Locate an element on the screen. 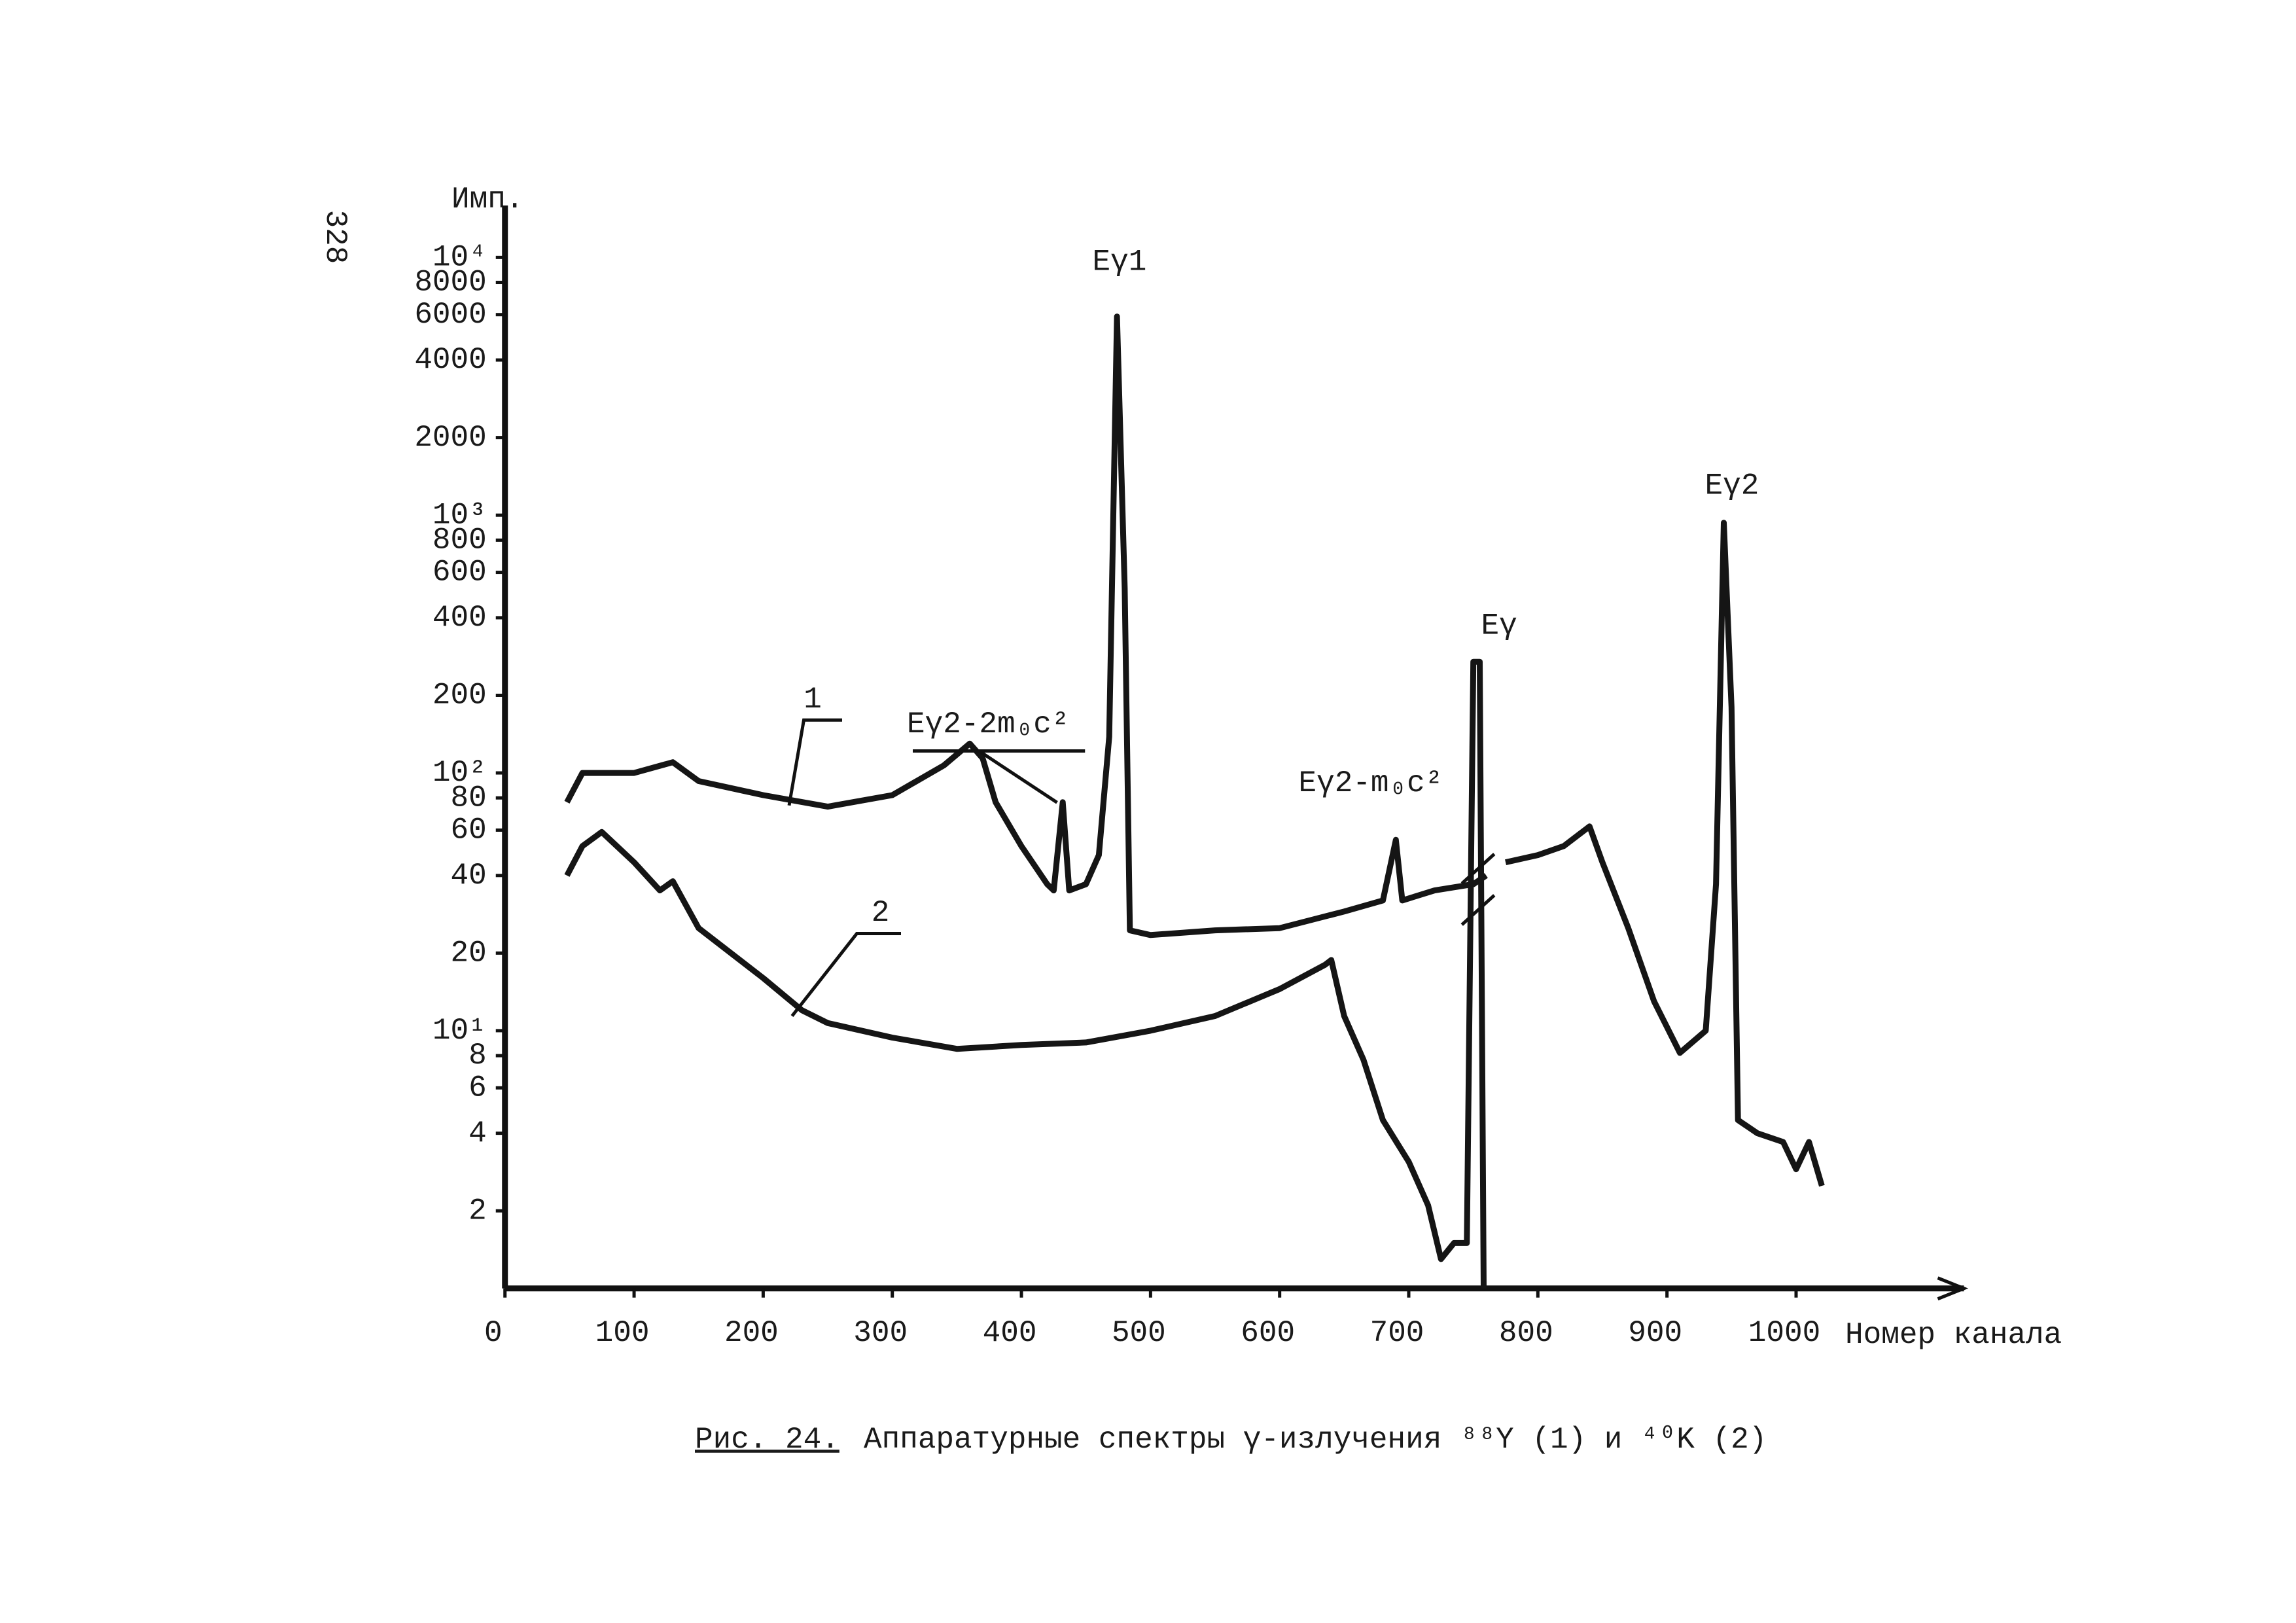 The height and width of the screenshot is (1623, 2296). y-tick-label: 6 is located at coordinates (478, 1088).